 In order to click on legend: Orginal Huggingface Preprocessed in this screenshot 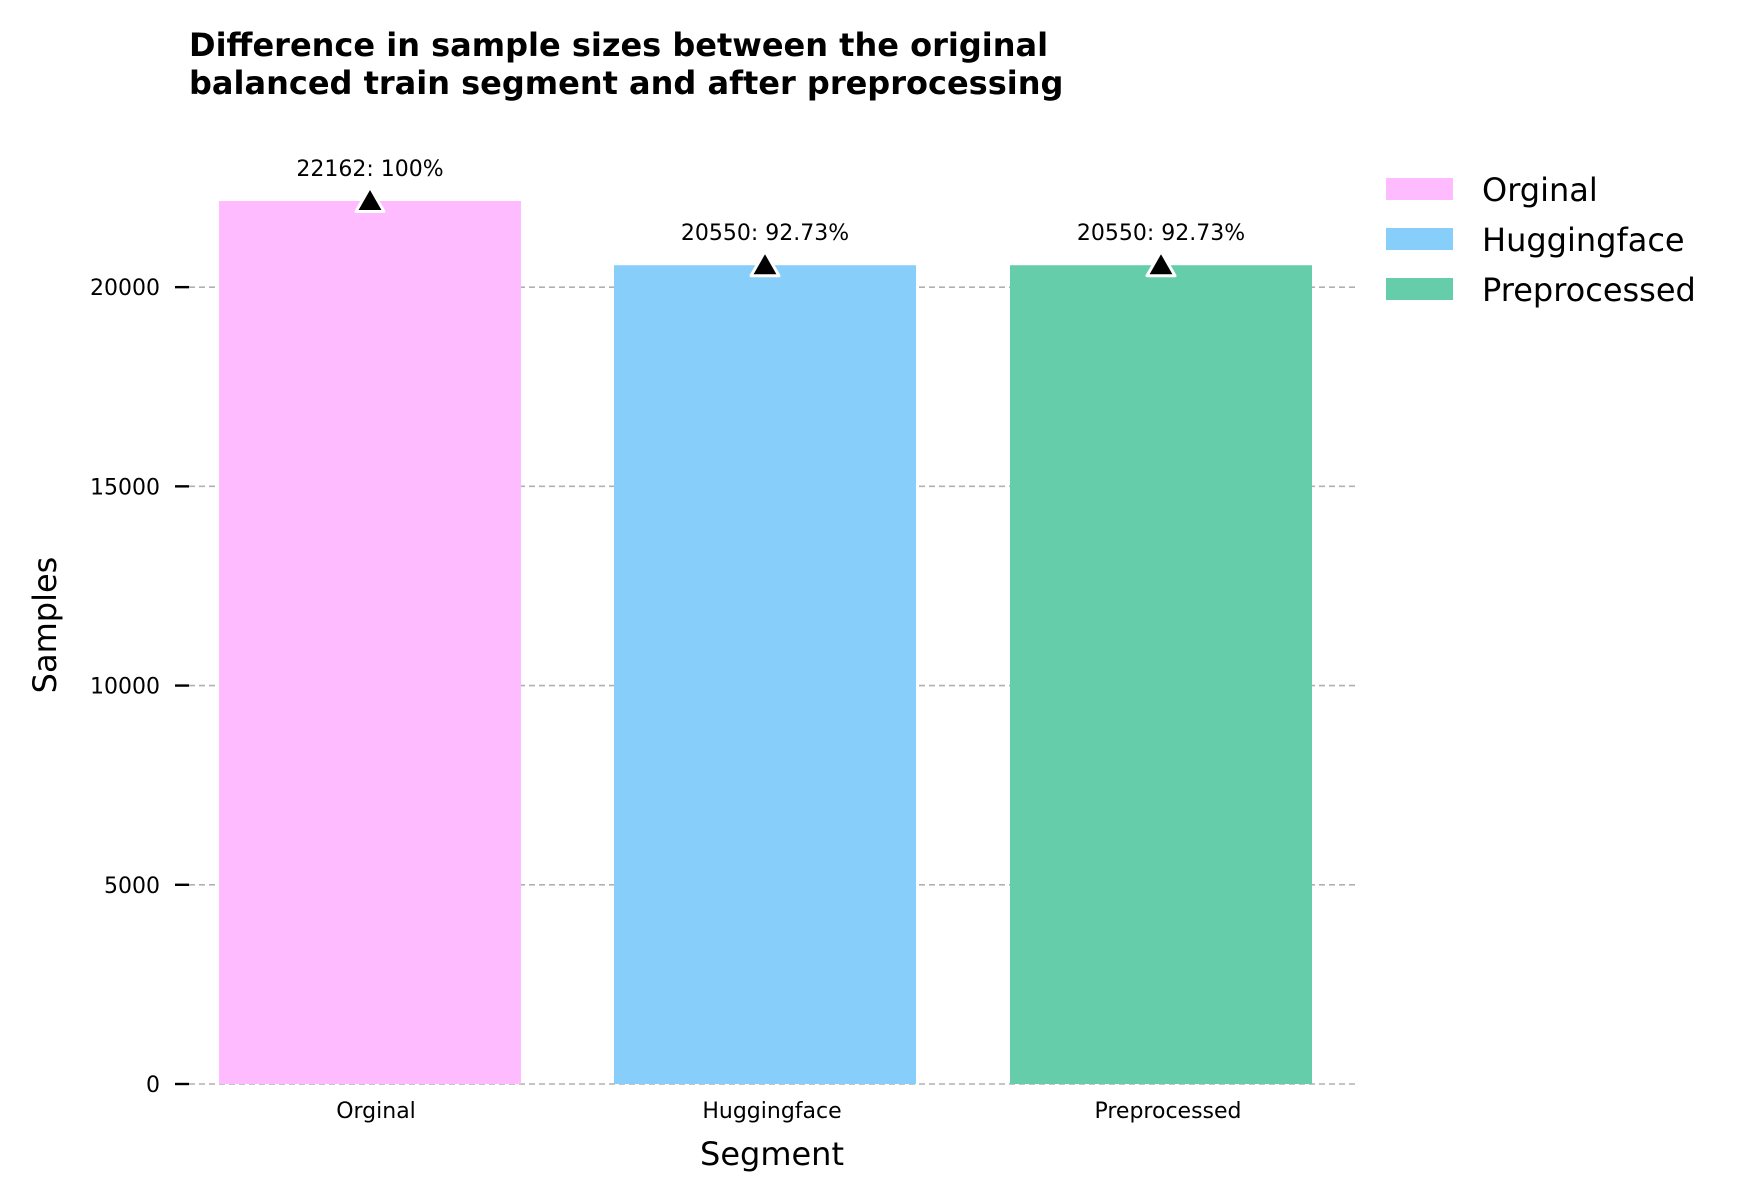, I will do `click(1541, 240)`.